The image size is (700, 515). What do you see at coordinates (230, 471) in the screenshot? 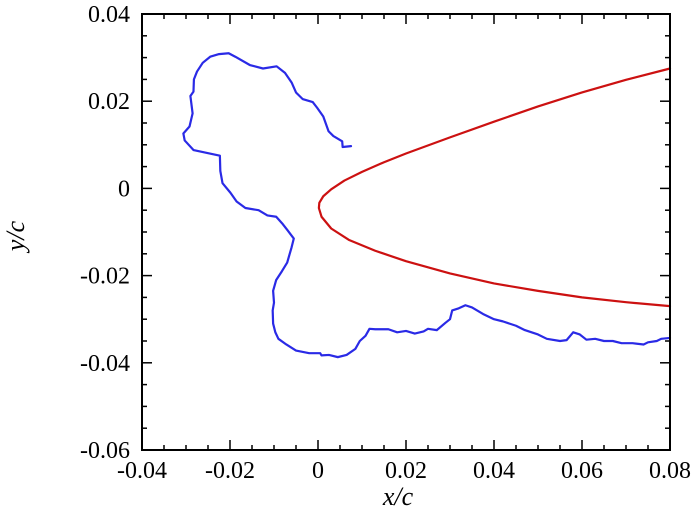
I see `x-tick-label: -0.02` at bounding box center [230, 471].